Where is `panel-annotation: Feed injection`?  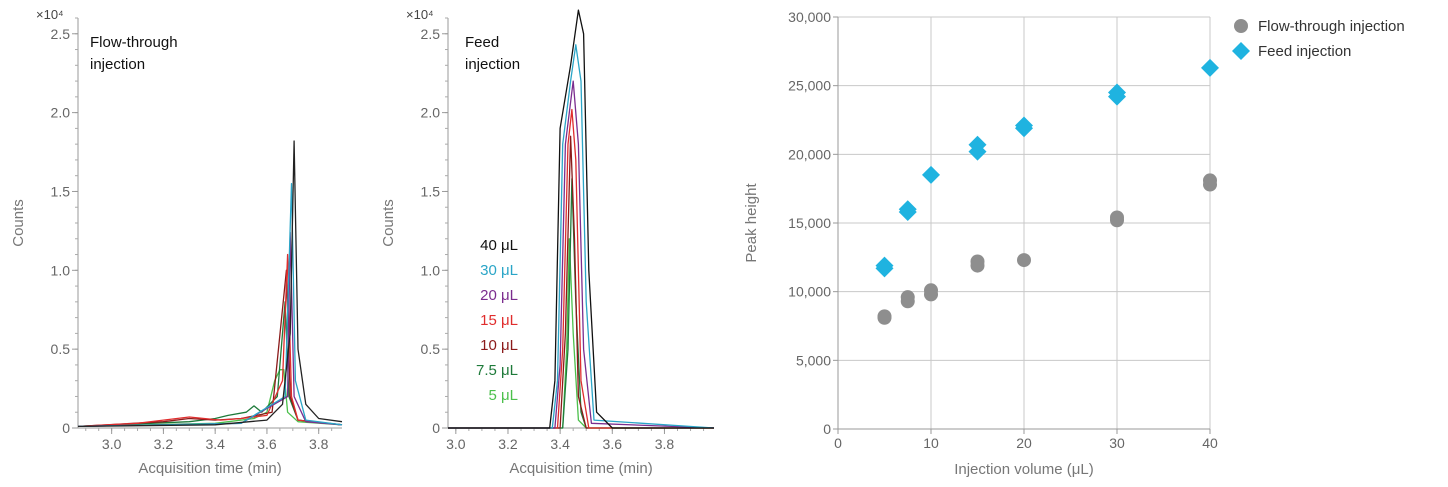 panel-annotation: Feed injection is located at coordinates (492, 53).